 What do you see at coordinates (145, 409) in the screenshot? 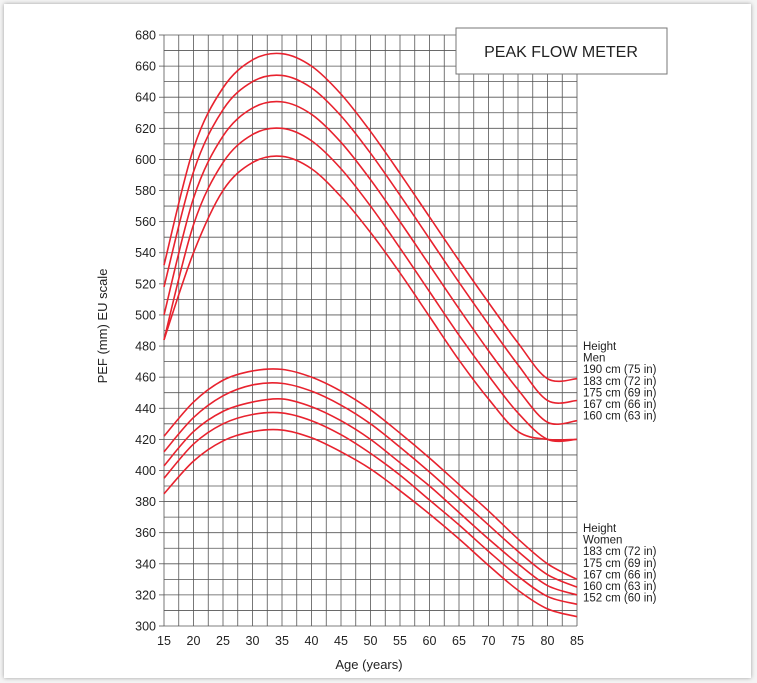
I see `y-tick-label: 440` at bounding box center [145, 409].